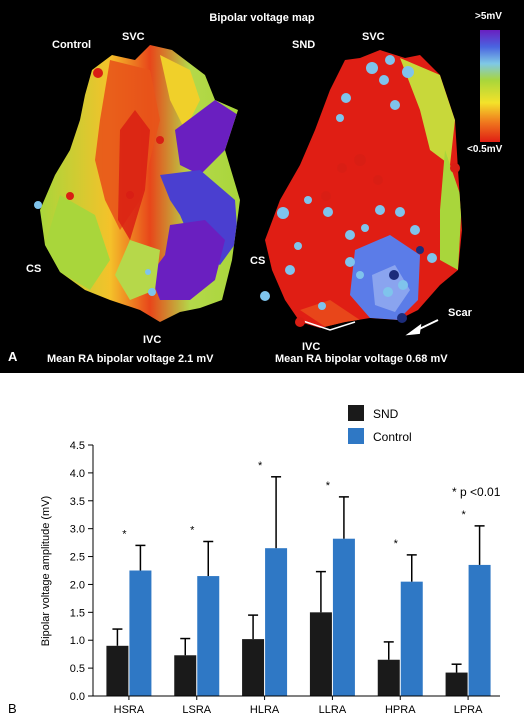 The width and height of the screenshot is (524, 728). Describe the element at coordinates (422, 327) in the screenshot. I see `scar-arrow` at that location.